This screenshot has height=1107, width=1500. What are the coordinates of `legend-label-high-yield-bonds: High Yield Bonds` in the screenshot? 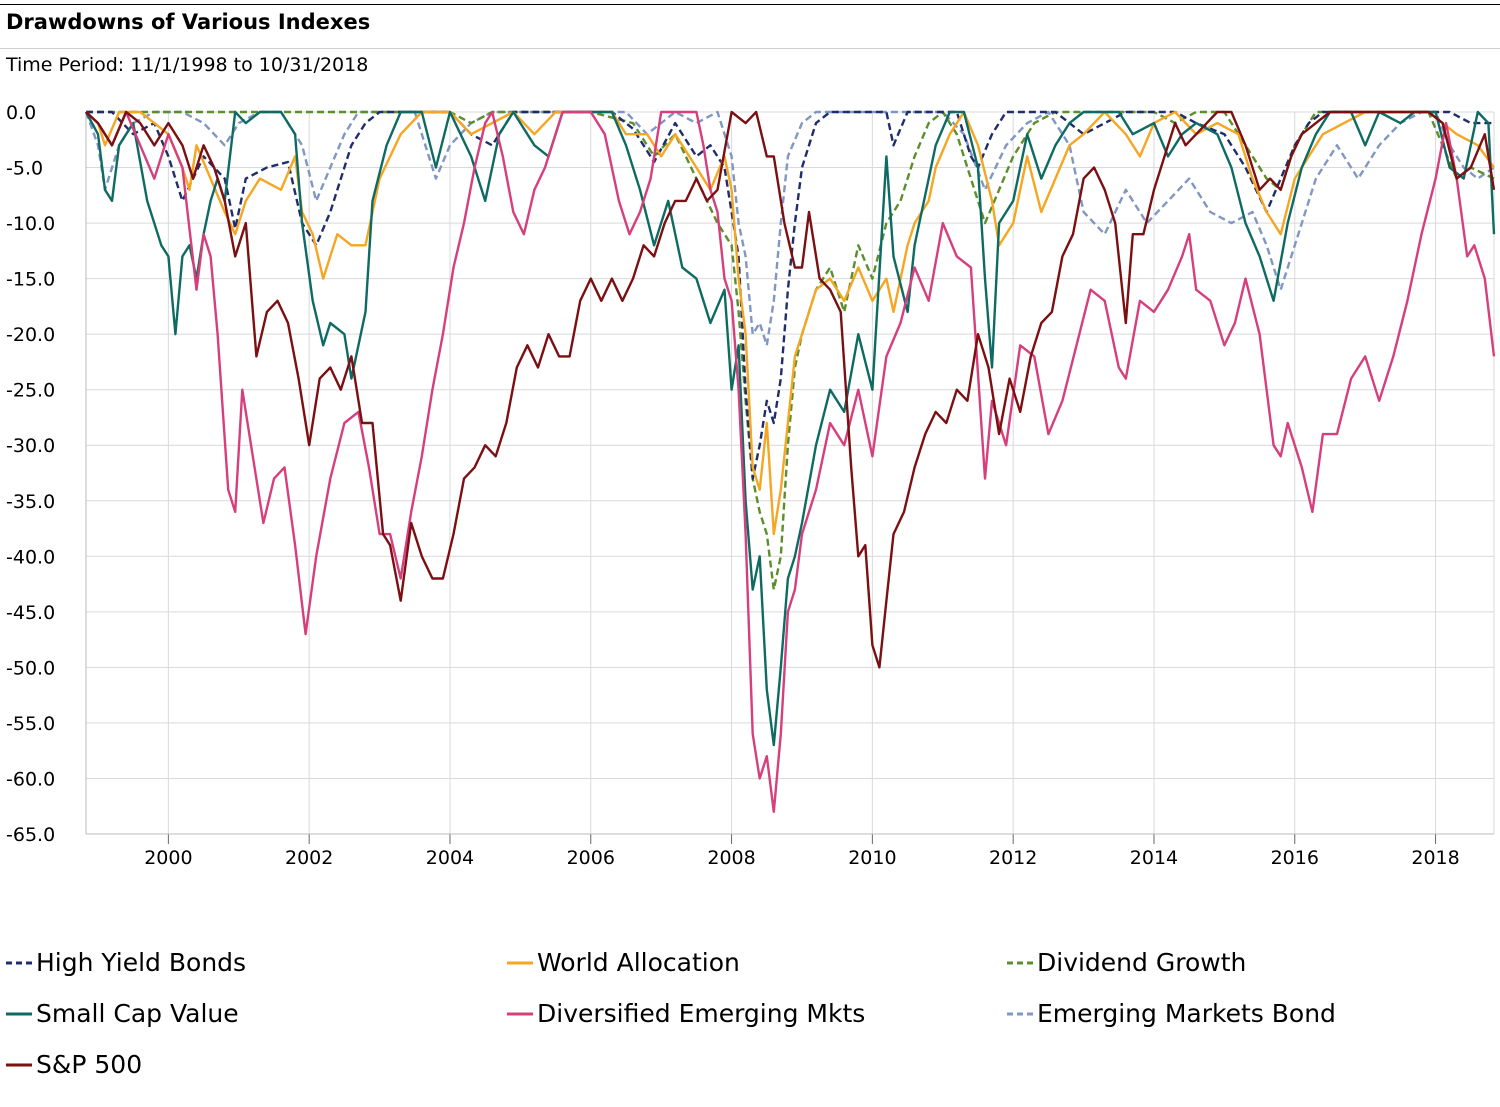 It's located at (141, 962).